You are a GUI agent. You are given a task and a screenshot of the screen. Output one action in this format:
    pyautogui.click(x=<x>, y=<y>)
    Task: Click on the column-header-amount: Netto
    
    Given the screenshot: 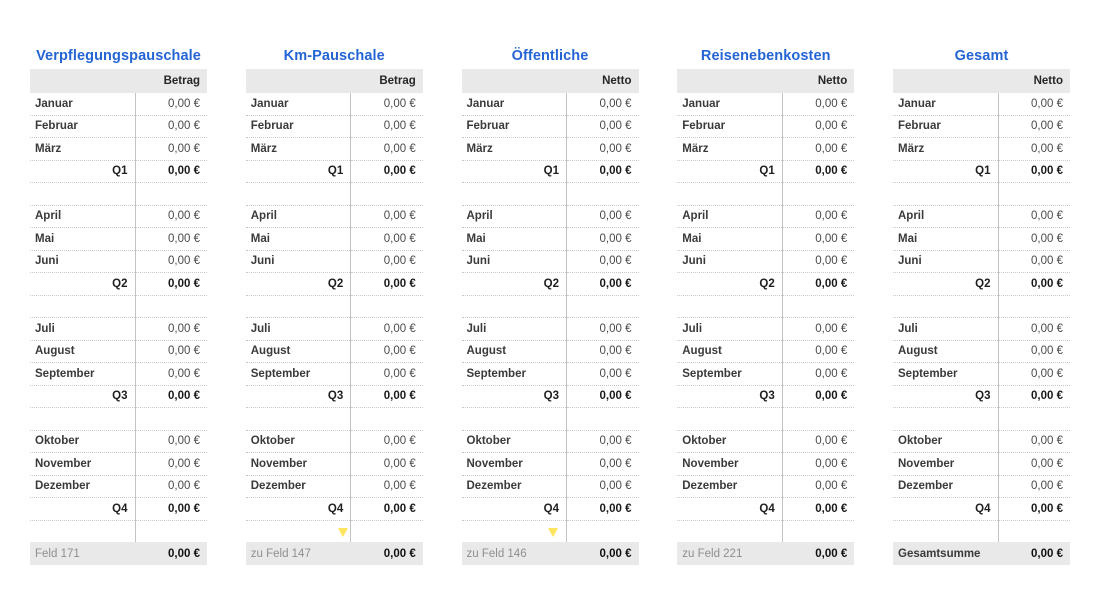 What is the action you would take?
    pyautogui.click(x=818, y=81)
    